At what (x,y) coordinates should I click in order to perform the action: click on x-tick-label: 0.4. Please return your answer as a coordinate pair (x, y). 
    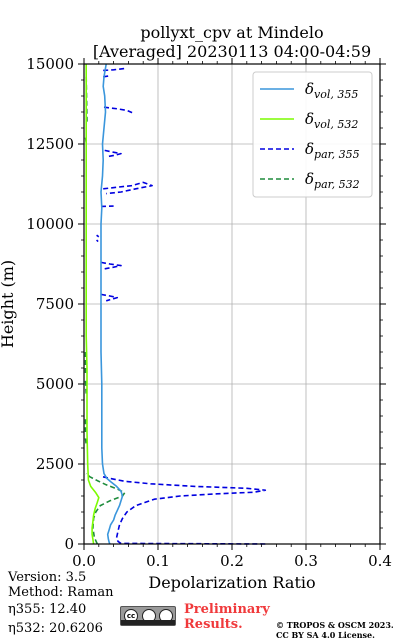
    Looking at the image, I should click on (380, 561).